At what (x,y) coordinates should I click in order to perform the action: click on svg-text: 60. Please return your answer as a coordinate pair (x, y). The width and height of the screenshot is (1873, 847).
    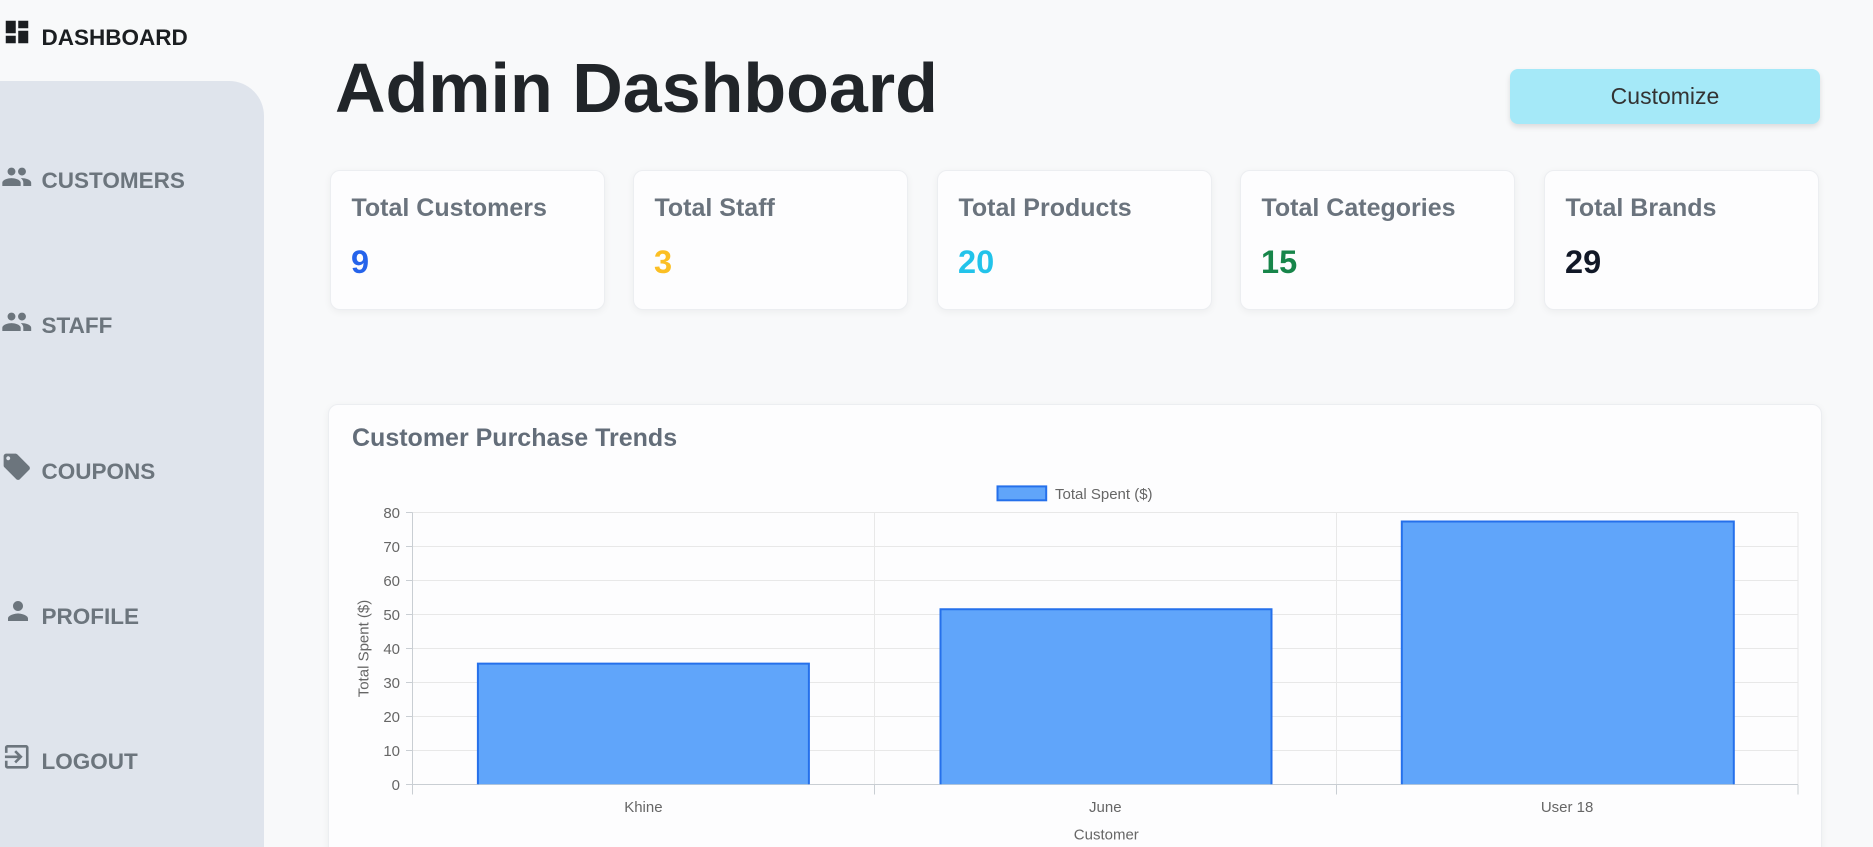
    Looking at the image, I should click on (391, 581).